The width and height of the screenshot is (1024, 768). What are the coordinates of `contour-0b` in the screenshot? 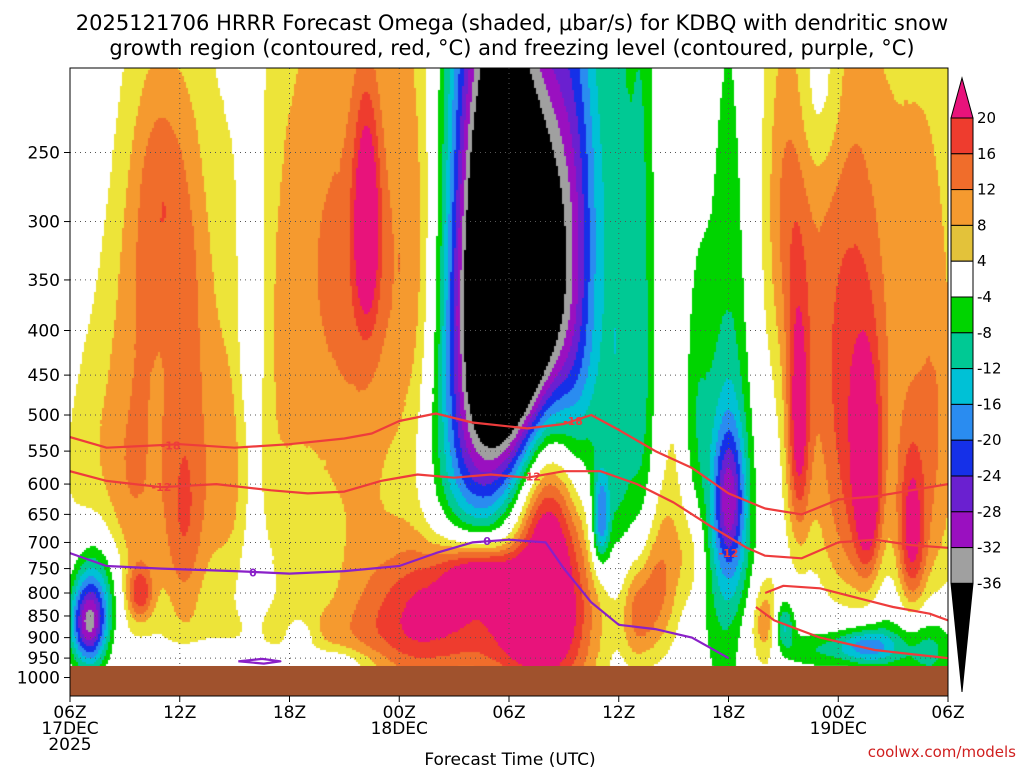 It's located at (260, 661).